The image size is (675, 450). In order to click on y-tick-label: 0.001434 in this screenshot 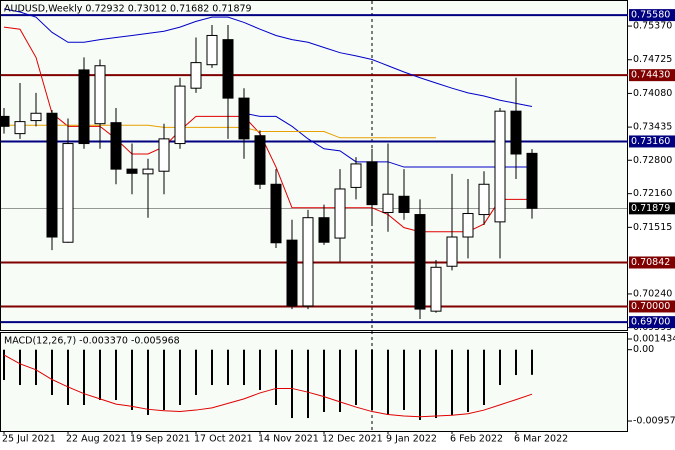, I will do `click(654, 339)`.